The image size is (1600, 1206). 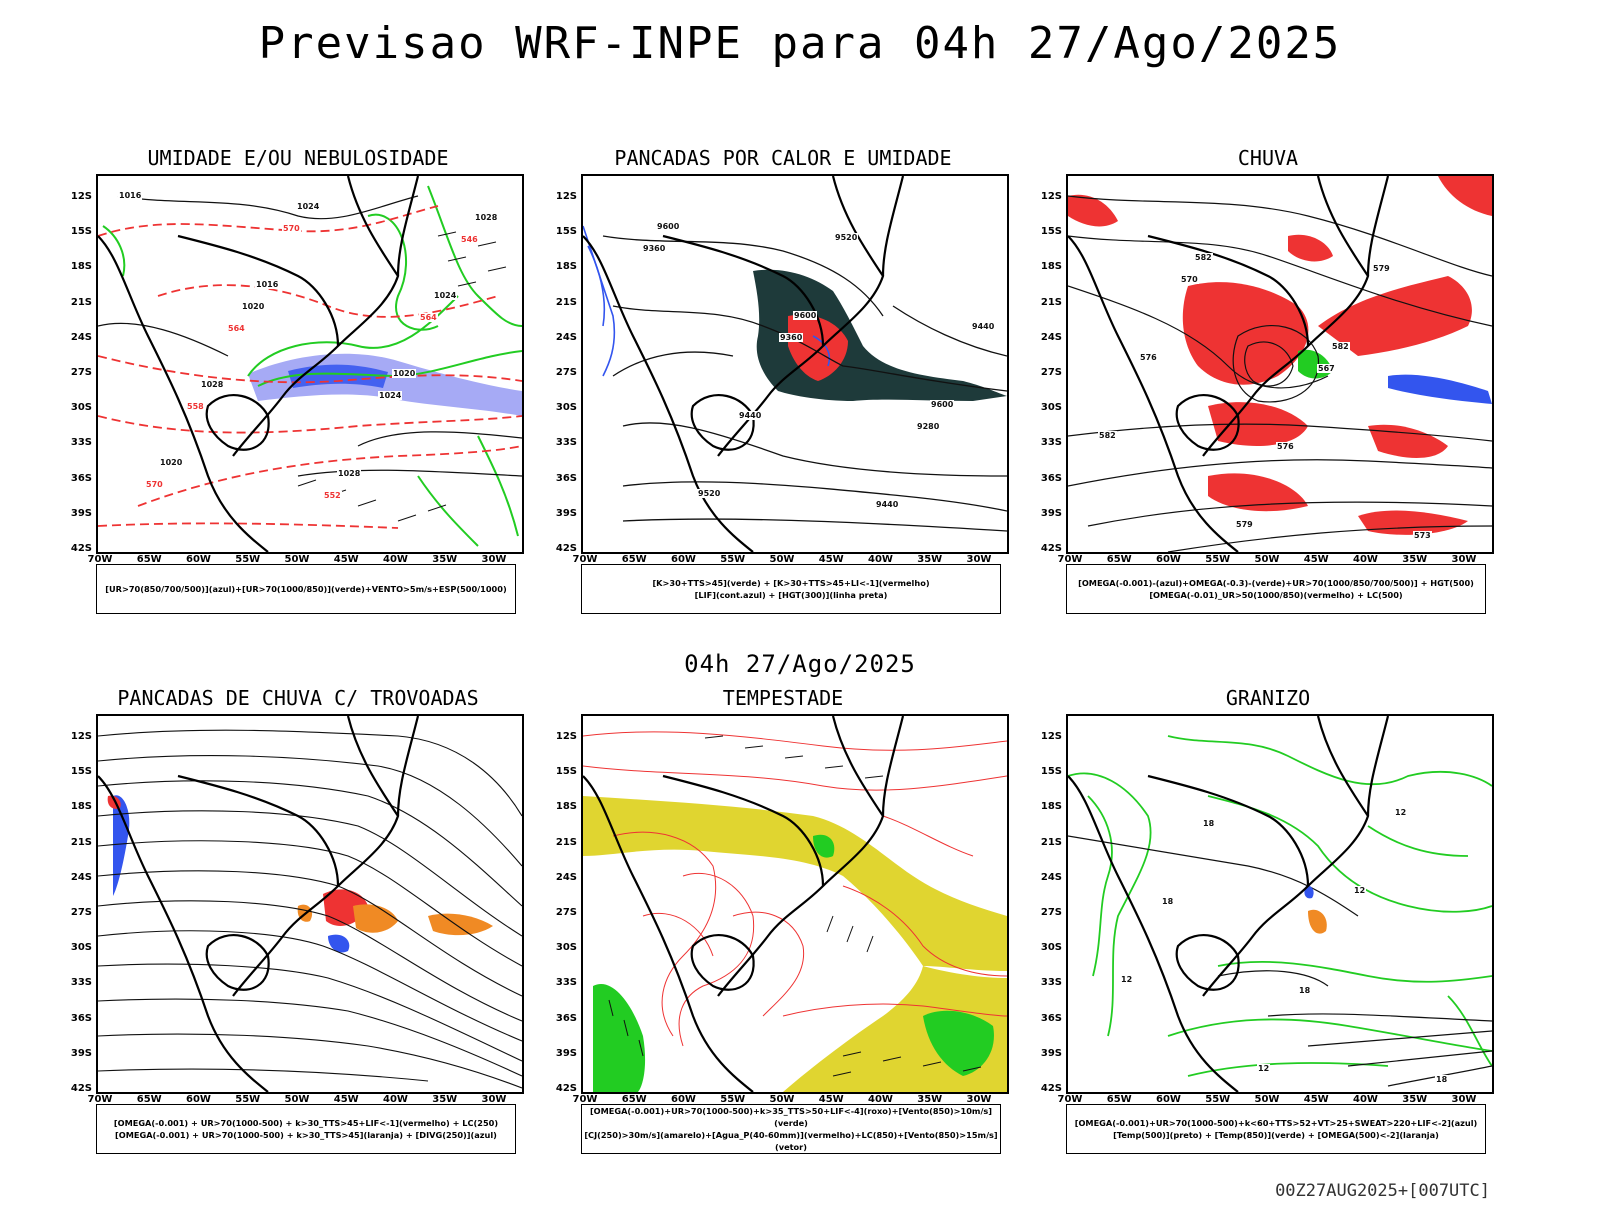 What do you see at coordinates (1189, 279) in the screenshot?
I see `contour-label: 570` at bounding box center [1189, 279].